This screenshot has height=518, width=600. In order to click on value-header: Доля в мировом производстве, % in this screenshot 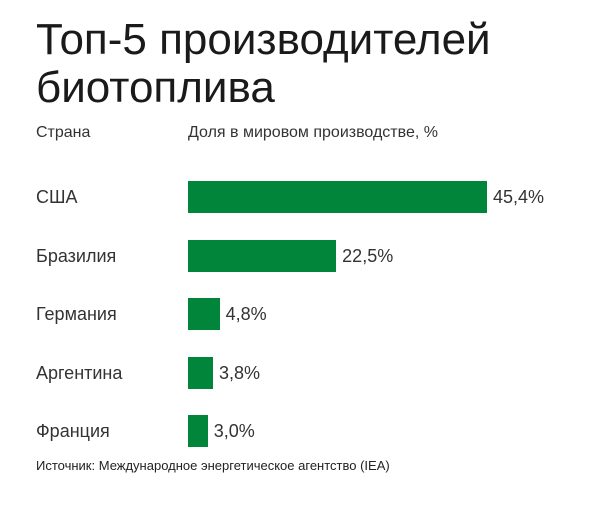, I will do `click(313, 132)`.